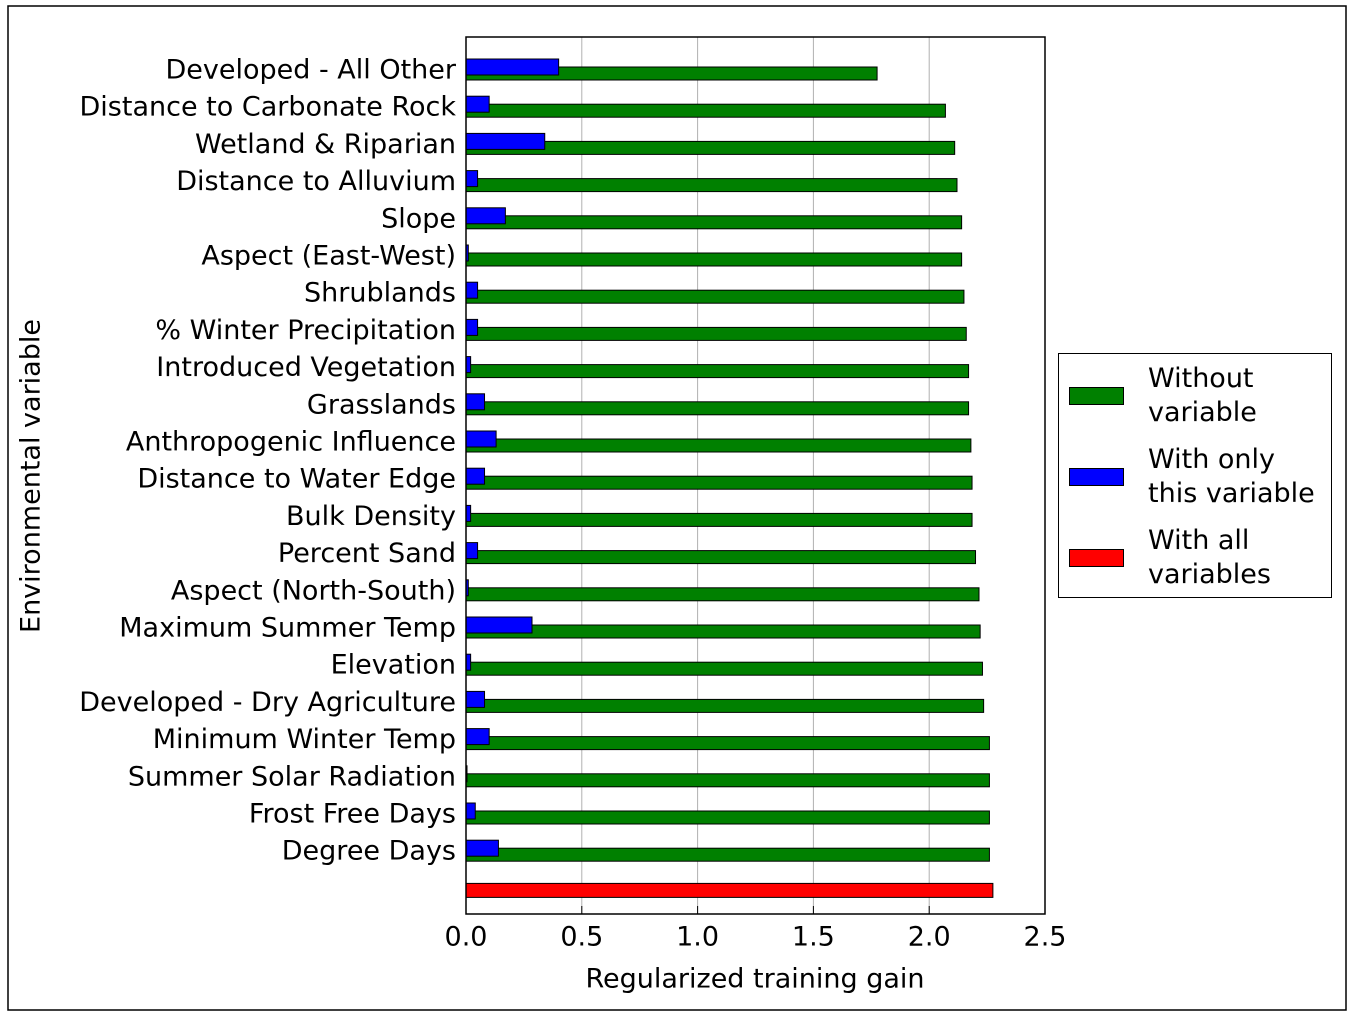 This screenshot has height=1011, width=1354. What do you see at coordinates (267, 702) in the screenshot?
I see `y-tick-label: Developed - Dry Agriculture` at bounding box center [267, 702].